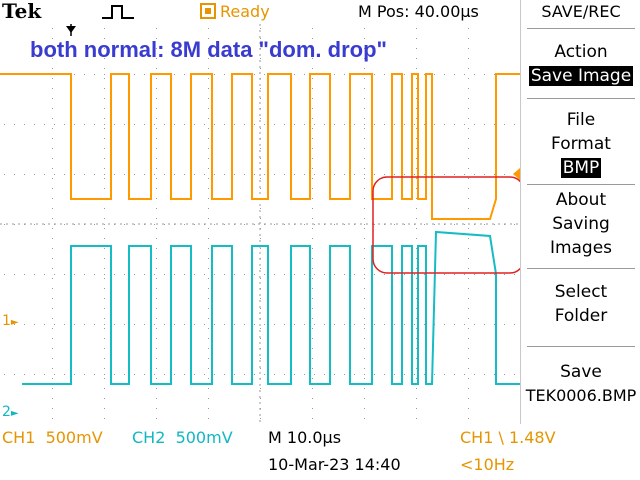 This screenshot has width=640, height=480. What do you see at coordinates (487, 464) in the screenshot?
I see `trigger-frequency: <10Hz` at bounding box center [487, 464].